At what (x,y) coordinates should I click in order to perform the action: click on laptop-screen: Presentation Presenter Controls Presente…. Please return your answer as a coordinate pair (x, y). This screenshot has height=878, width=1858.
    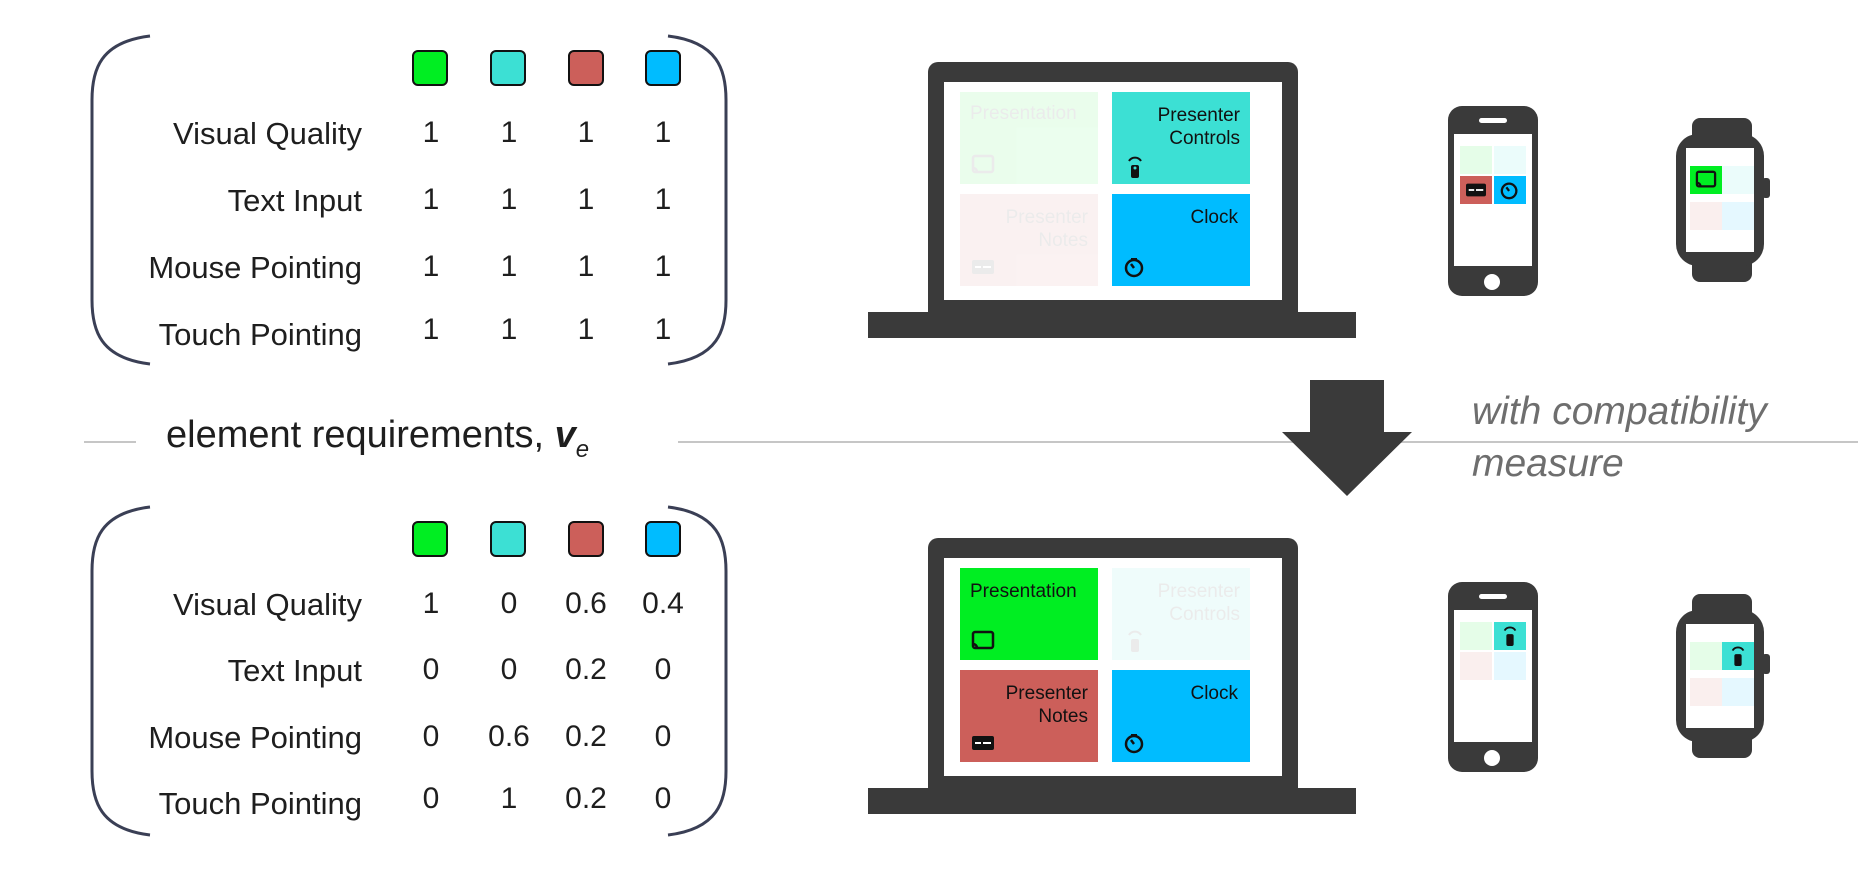
    Looking at the image, I should click on (1113, 667).